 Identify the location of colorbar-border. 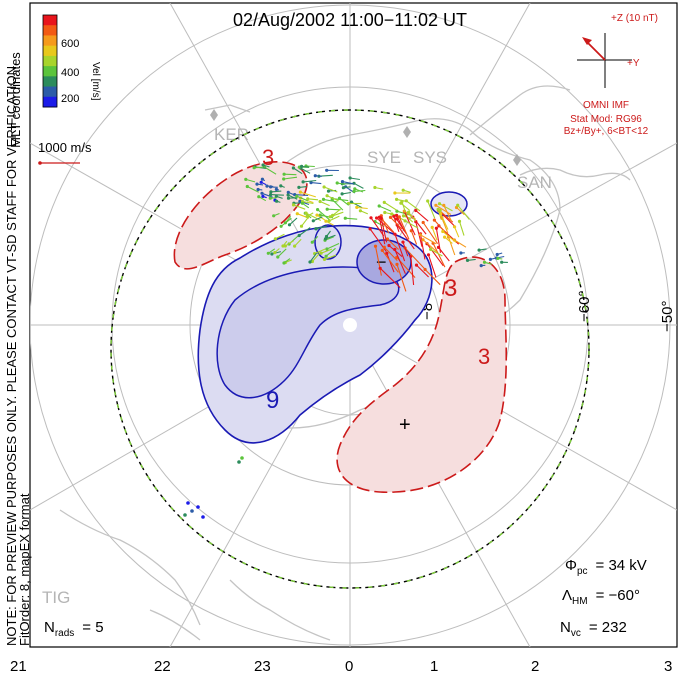
(50, 61).